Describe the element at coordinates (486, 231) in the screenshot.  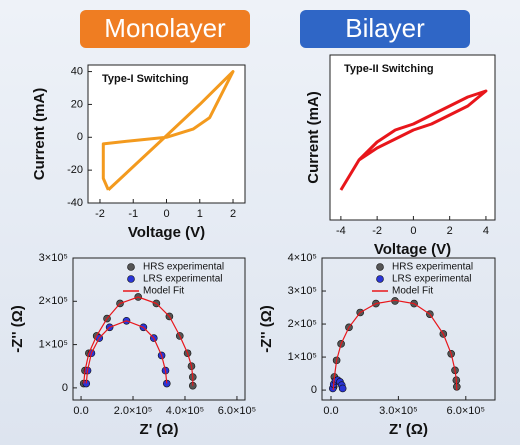
I see `x-tick-label: 4` at that location.